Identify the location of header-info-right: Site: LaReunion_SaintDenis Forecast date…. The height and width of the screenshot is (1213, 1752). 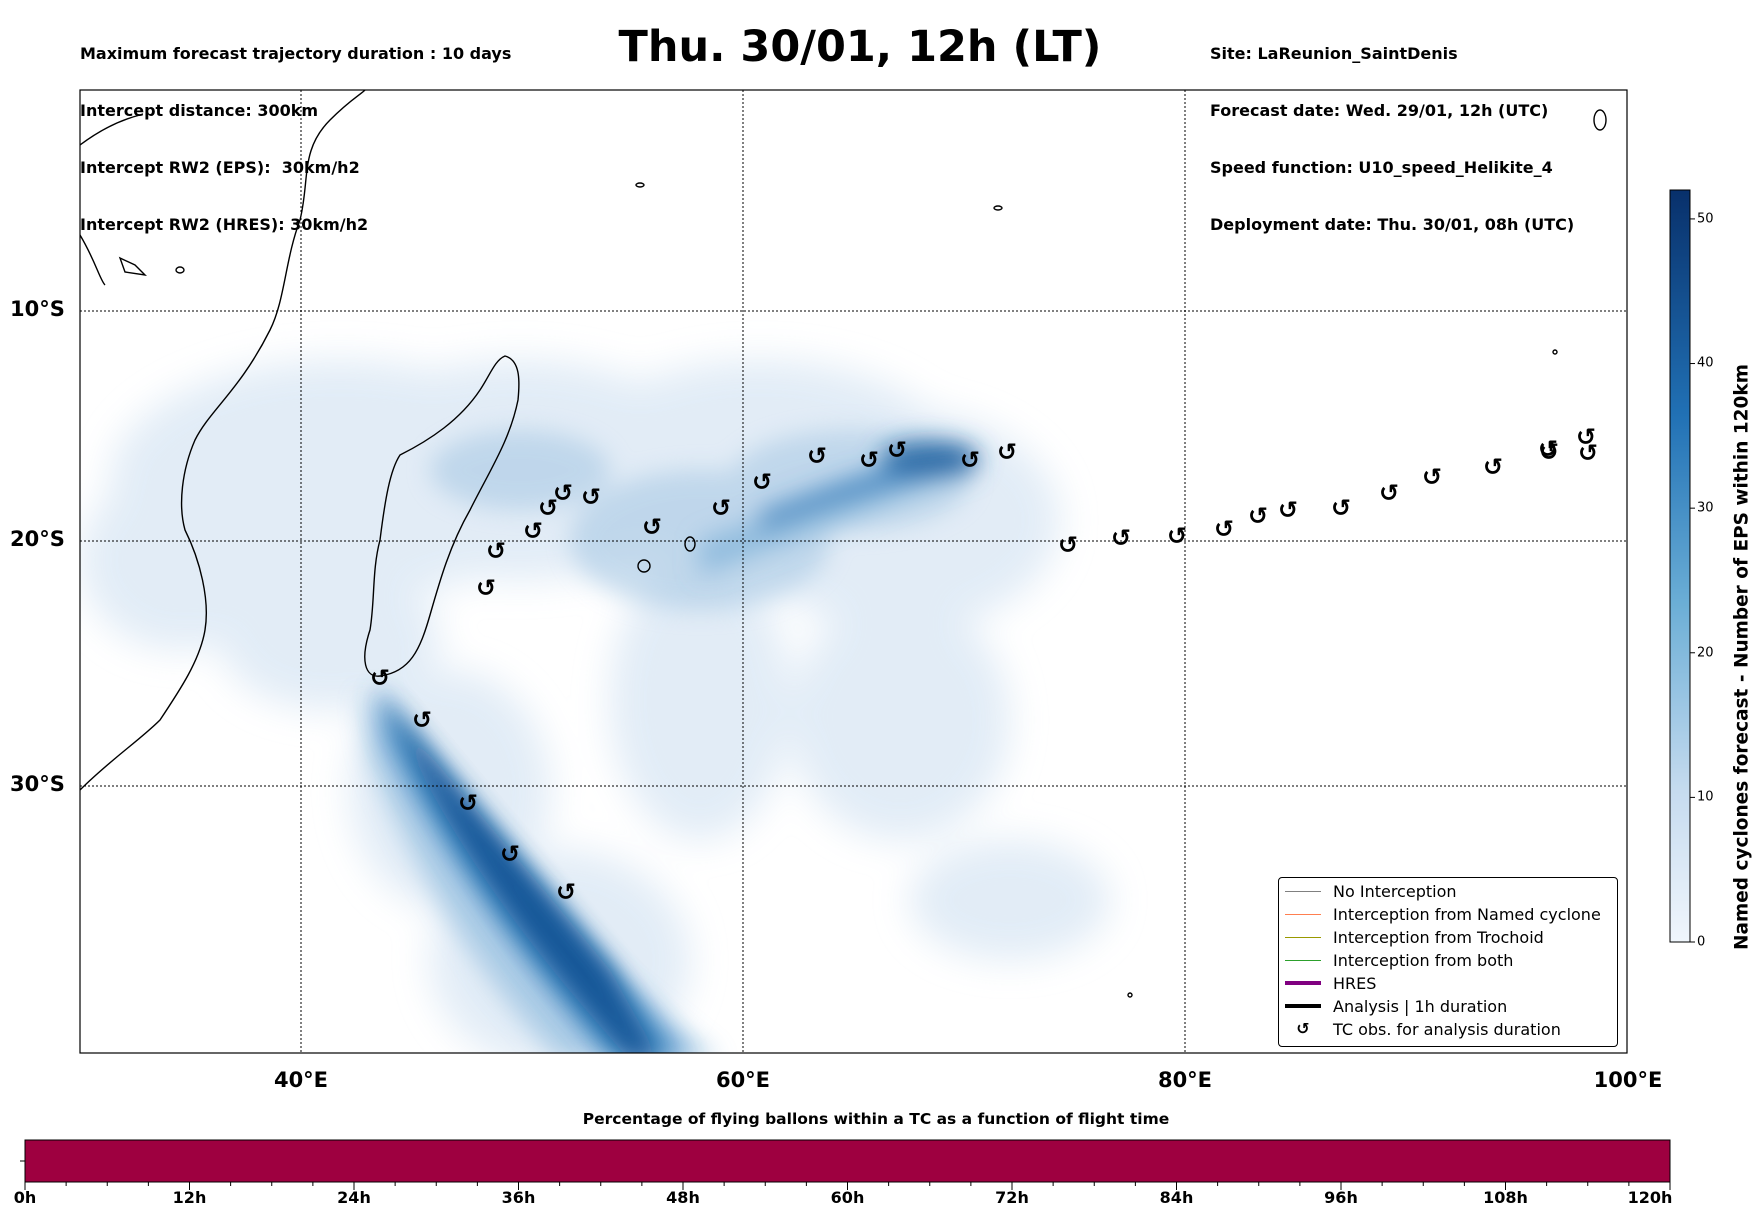
(1392, 129).